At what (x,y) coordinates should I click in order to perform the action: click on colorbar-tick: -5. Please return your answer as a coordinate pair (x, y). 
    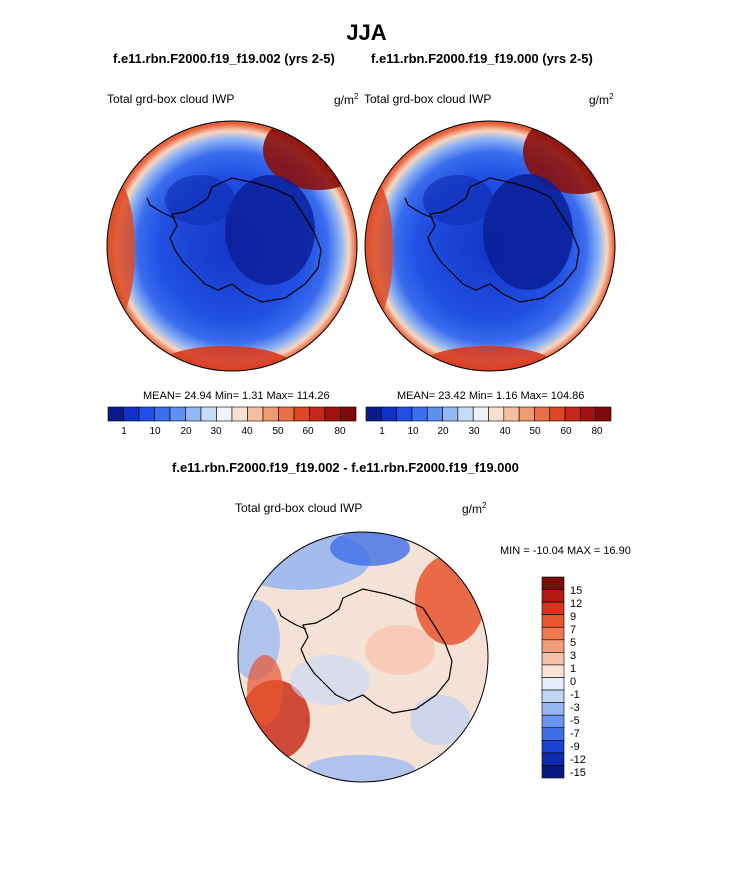
    Looking at the image, I should click on (575, 721).